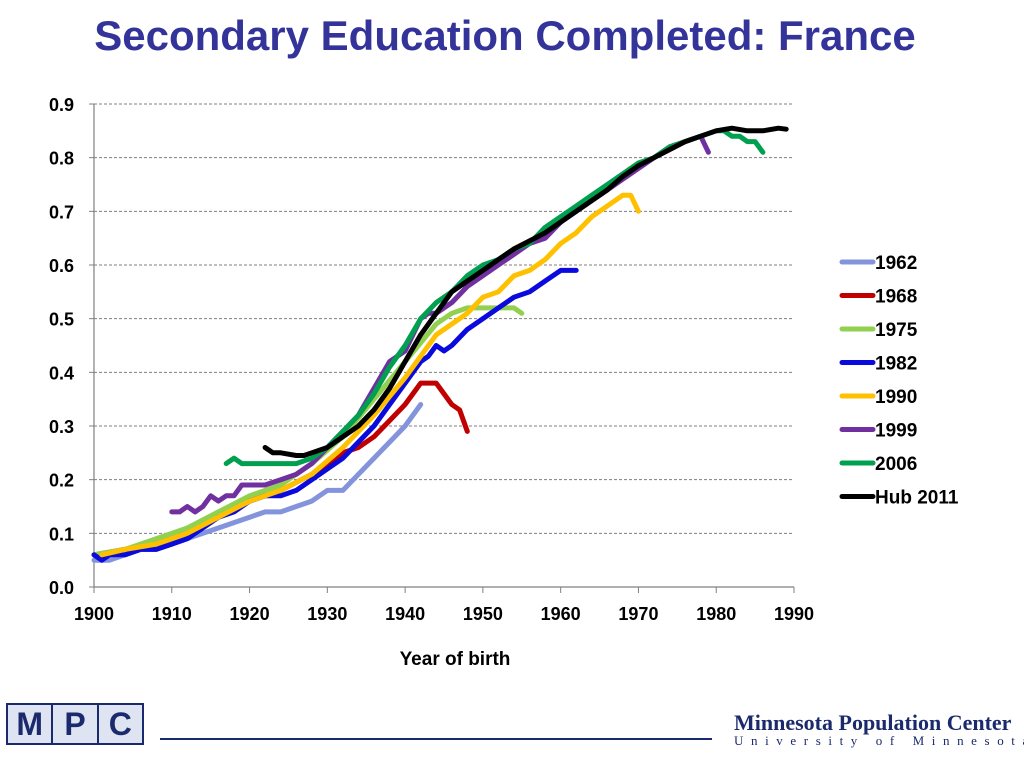 The width and height of the screenshot is (1024, 768). Describe the element at coordinates (505, 35) in the screenshot. I see `chart-title: Secondary Education Completed: France` at that location.